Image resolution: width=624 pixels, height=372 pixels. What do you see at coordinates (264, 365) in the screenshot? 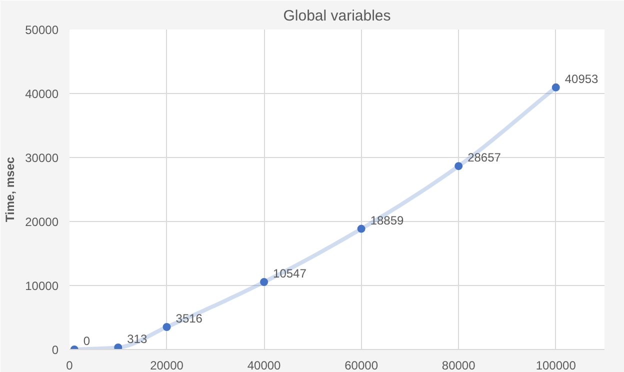
I see `x-tick-label: 40000` at bounding box center [264, 365].